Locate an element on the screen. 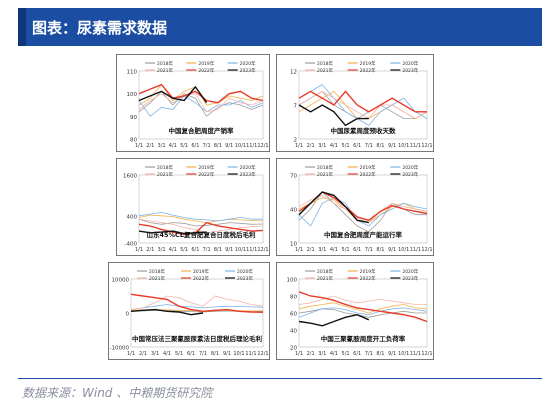 This screenshot has width=550, height=412. chart-title: 中国复合肥周度产能运行率 is located at coordinates (363, 234).